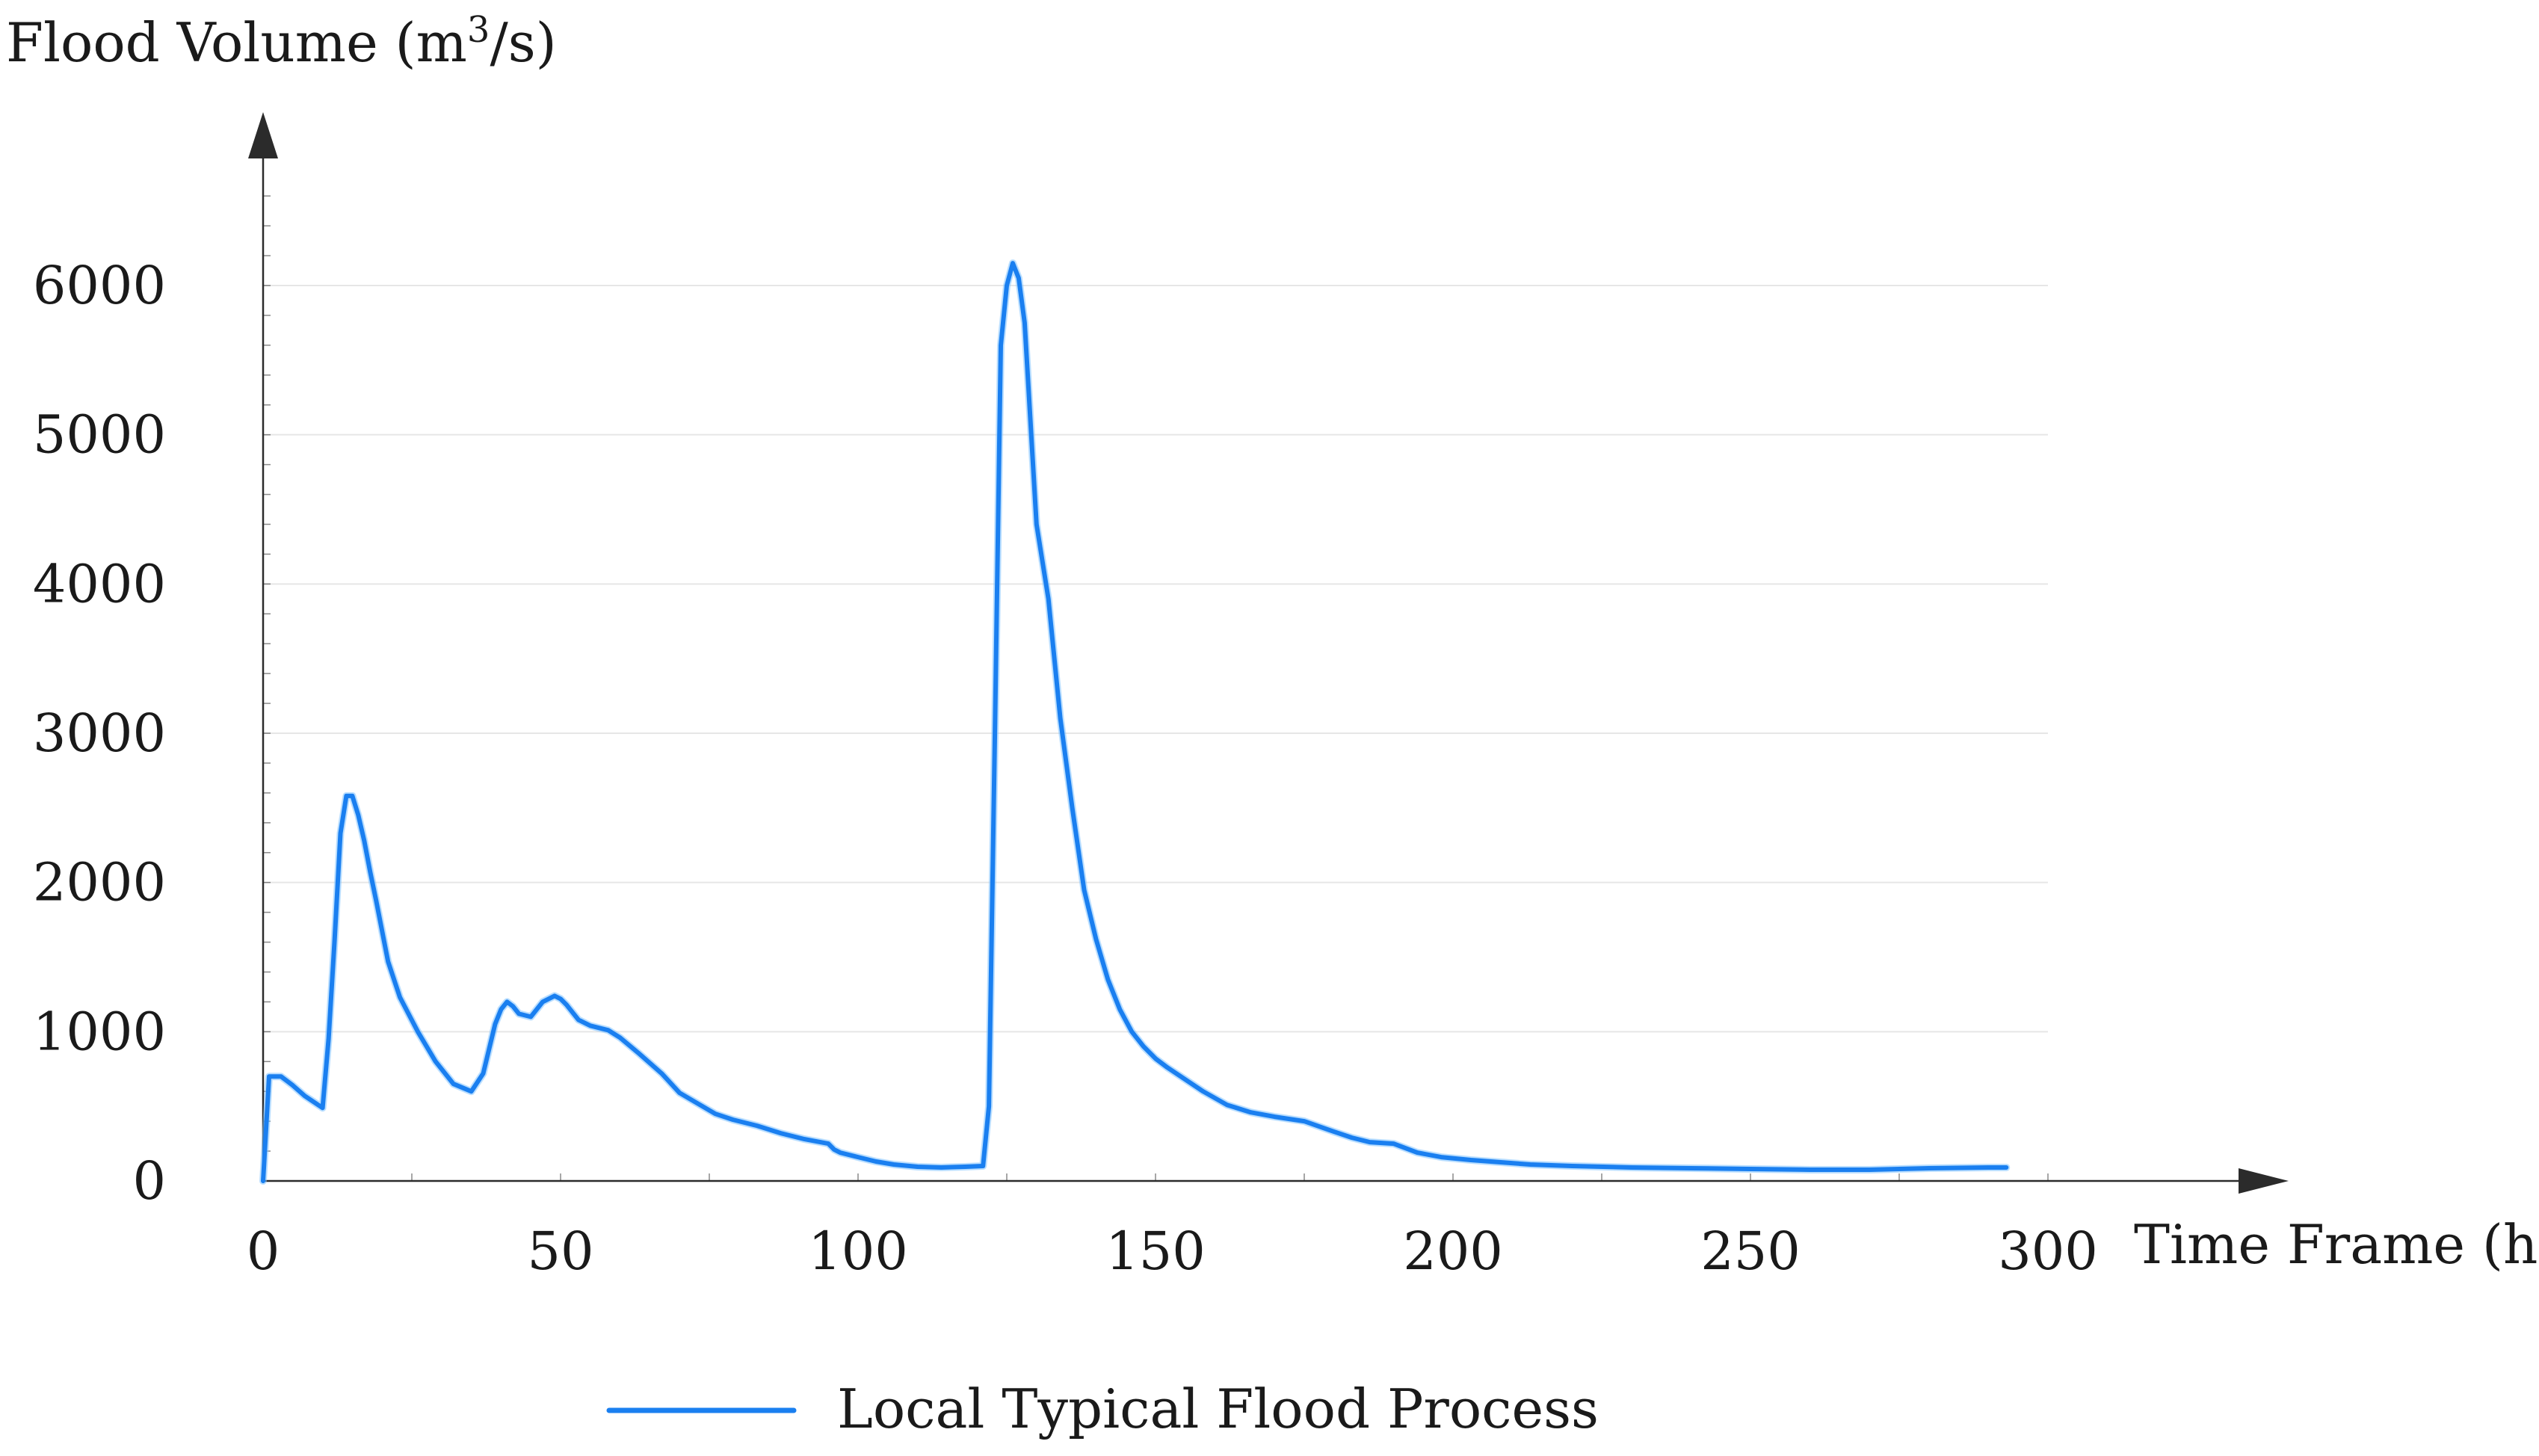 This screenshot has width=2539, height=1456. What do you see at coordinates (263, 1251) in the screenshot?
I see `x-tick-label-0: 0` at bounding box center [263, 1251].